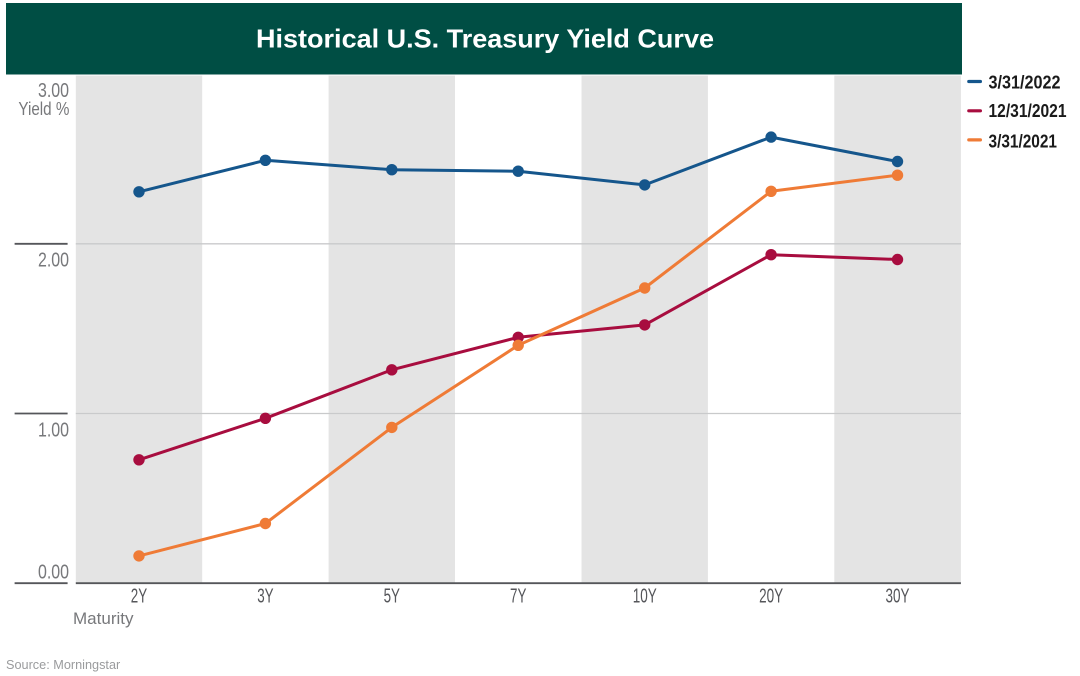 This screenshot has height=676, width=1080. Describe the element at coordinates (103, 618) in the screenshot. I see `svg-text: Maturity` at that location.